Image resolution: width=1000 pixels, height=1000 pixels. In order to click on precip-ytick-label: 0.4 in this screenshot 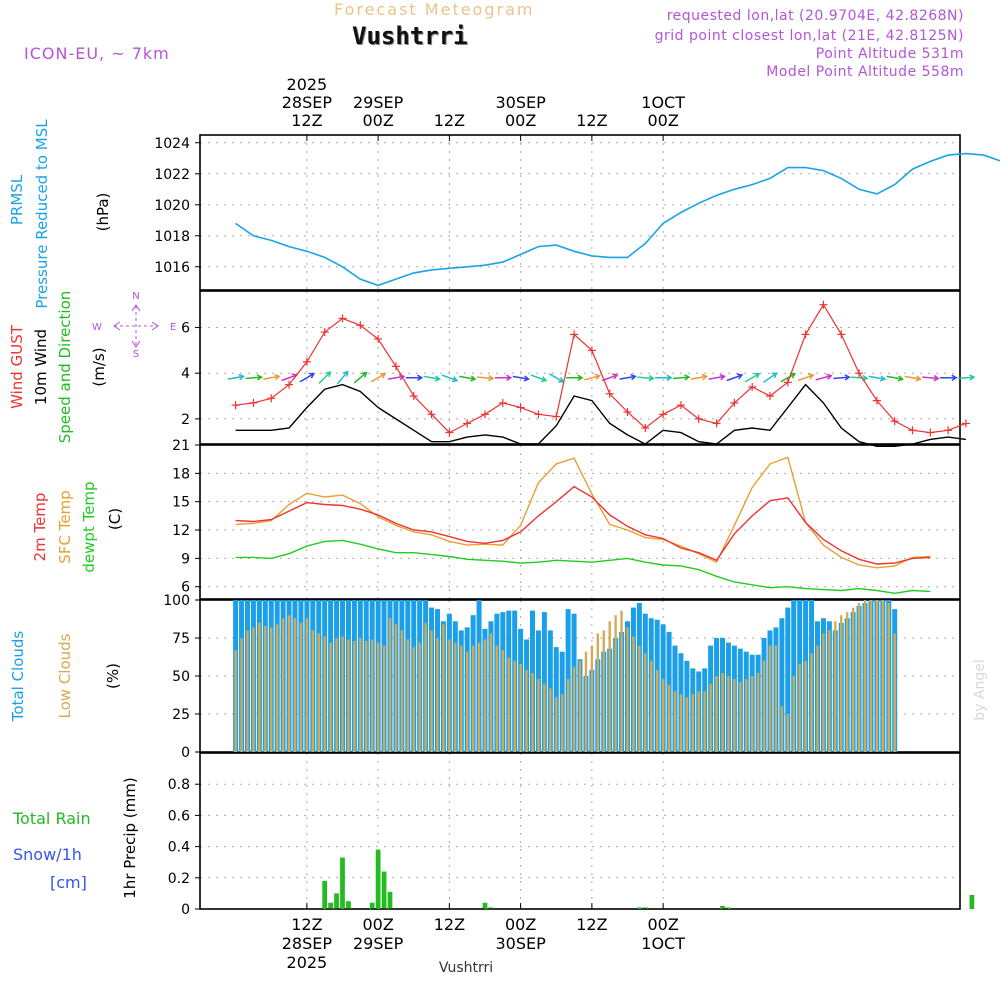, I will do `click(179, 848)`.